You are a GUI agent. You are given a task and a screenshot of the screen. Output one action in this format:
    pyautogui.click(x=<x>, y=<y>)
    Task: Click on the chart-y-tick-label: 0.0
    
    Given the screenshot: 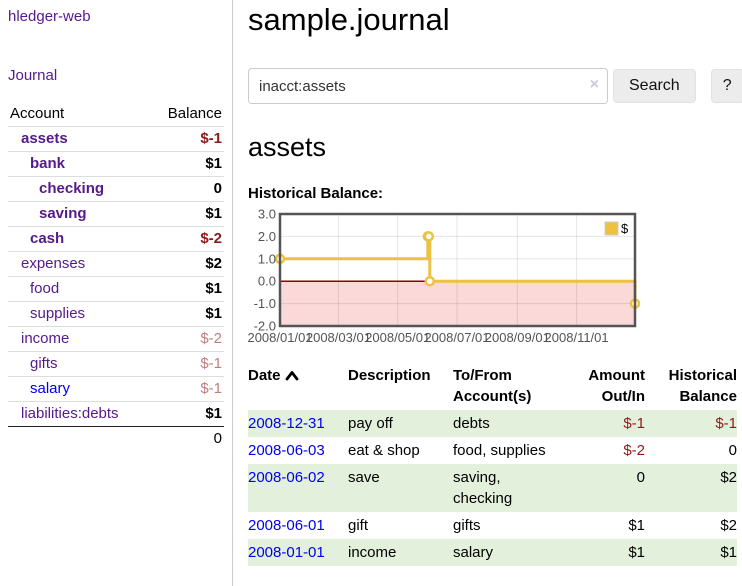 What is the action you would take?
    pyautogui.click(x=267, y=281)
    